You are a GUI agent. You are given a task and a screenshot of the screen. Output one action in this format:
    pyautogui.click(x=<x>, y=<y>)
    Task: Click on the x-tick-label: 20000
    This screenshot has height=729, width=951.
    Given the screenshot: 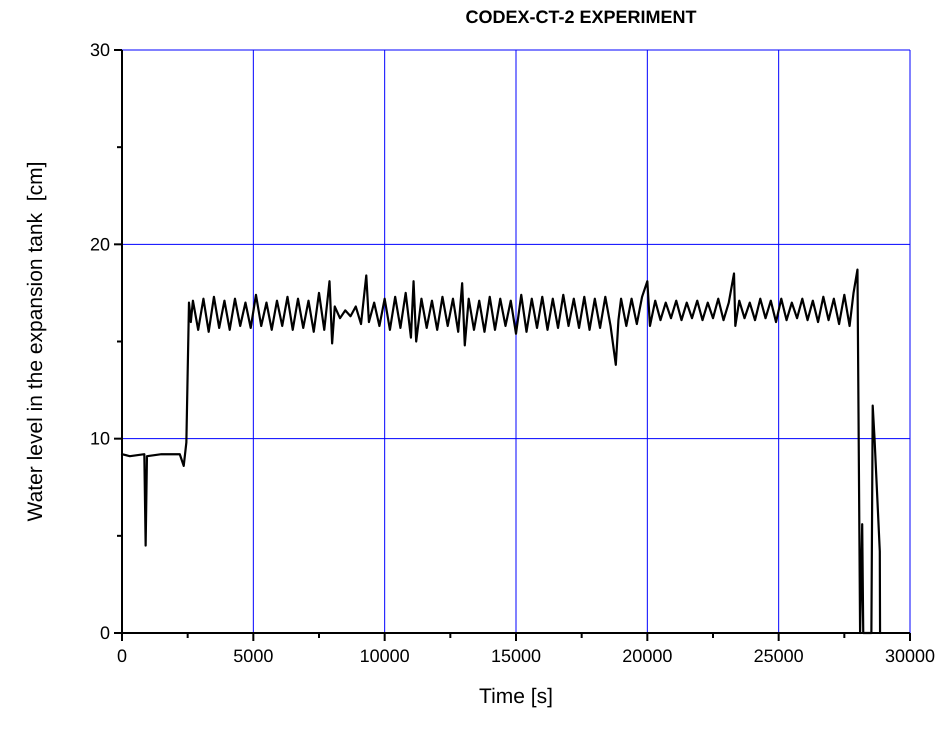 What is the action you would take?
    pyautogui.click(x=647, y=656)
    